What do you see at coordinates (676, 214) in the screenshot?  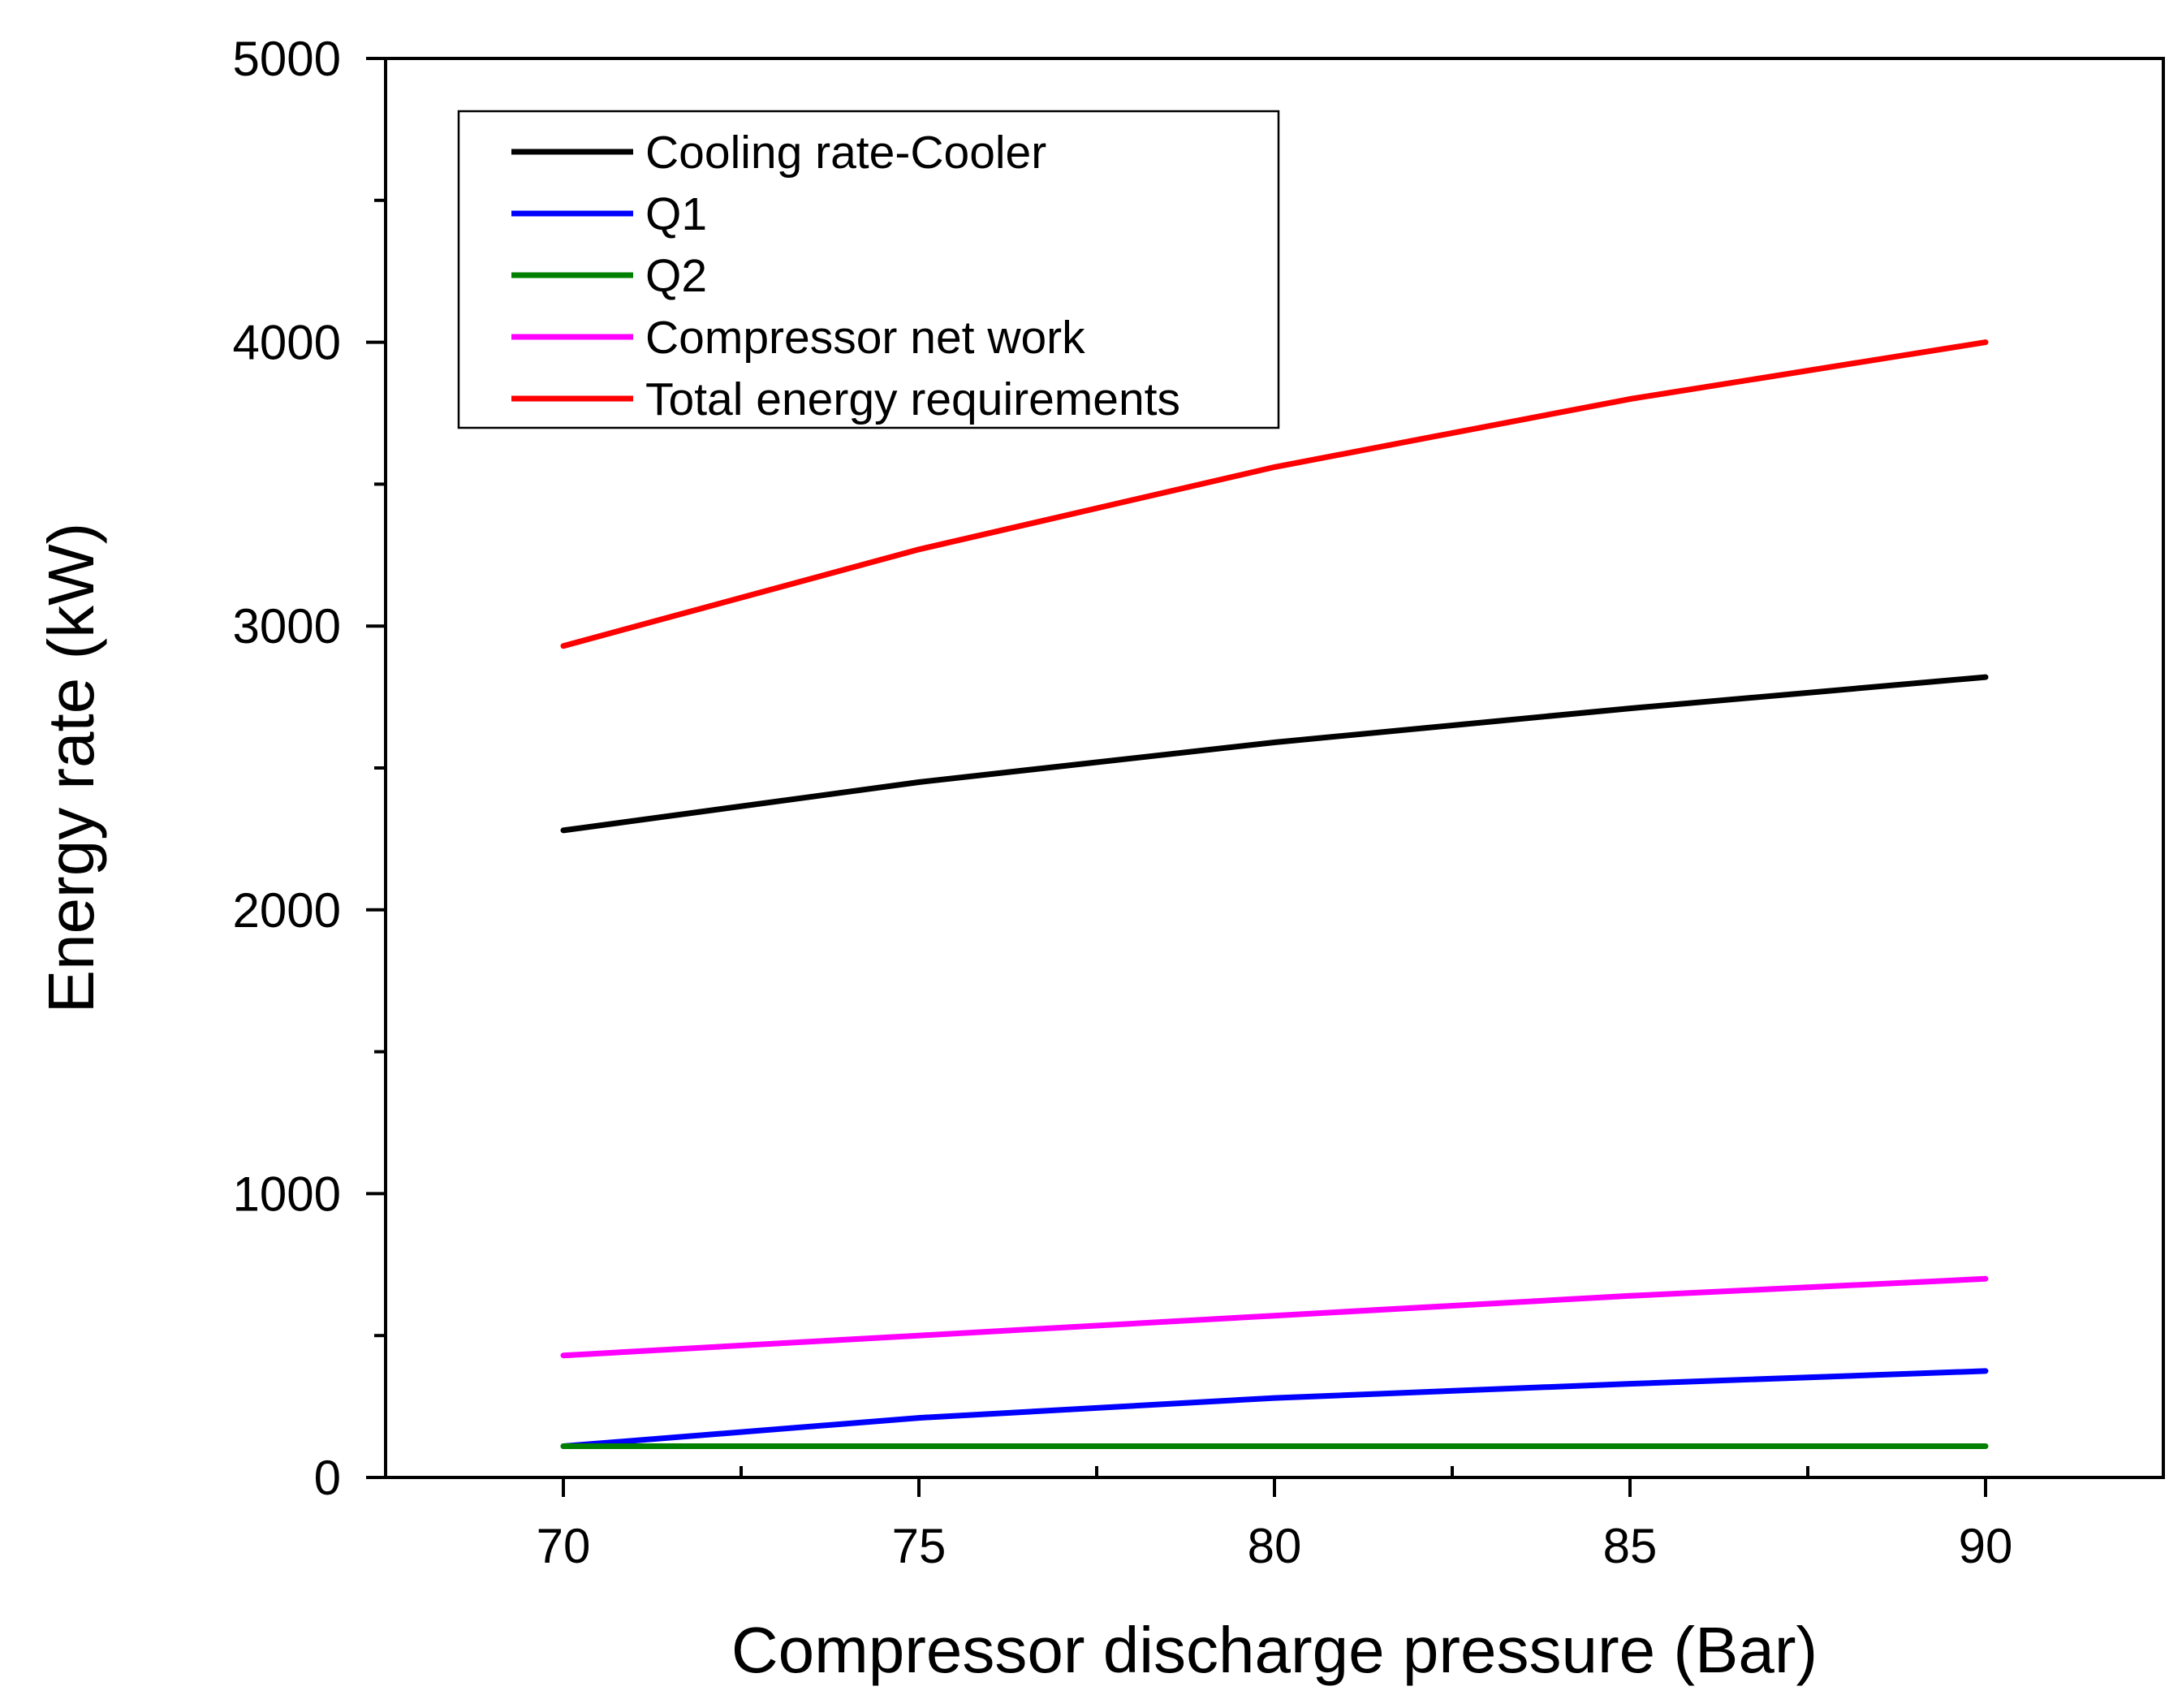 I see `legend-label-1: Q1` at bounding box center [676, 214].